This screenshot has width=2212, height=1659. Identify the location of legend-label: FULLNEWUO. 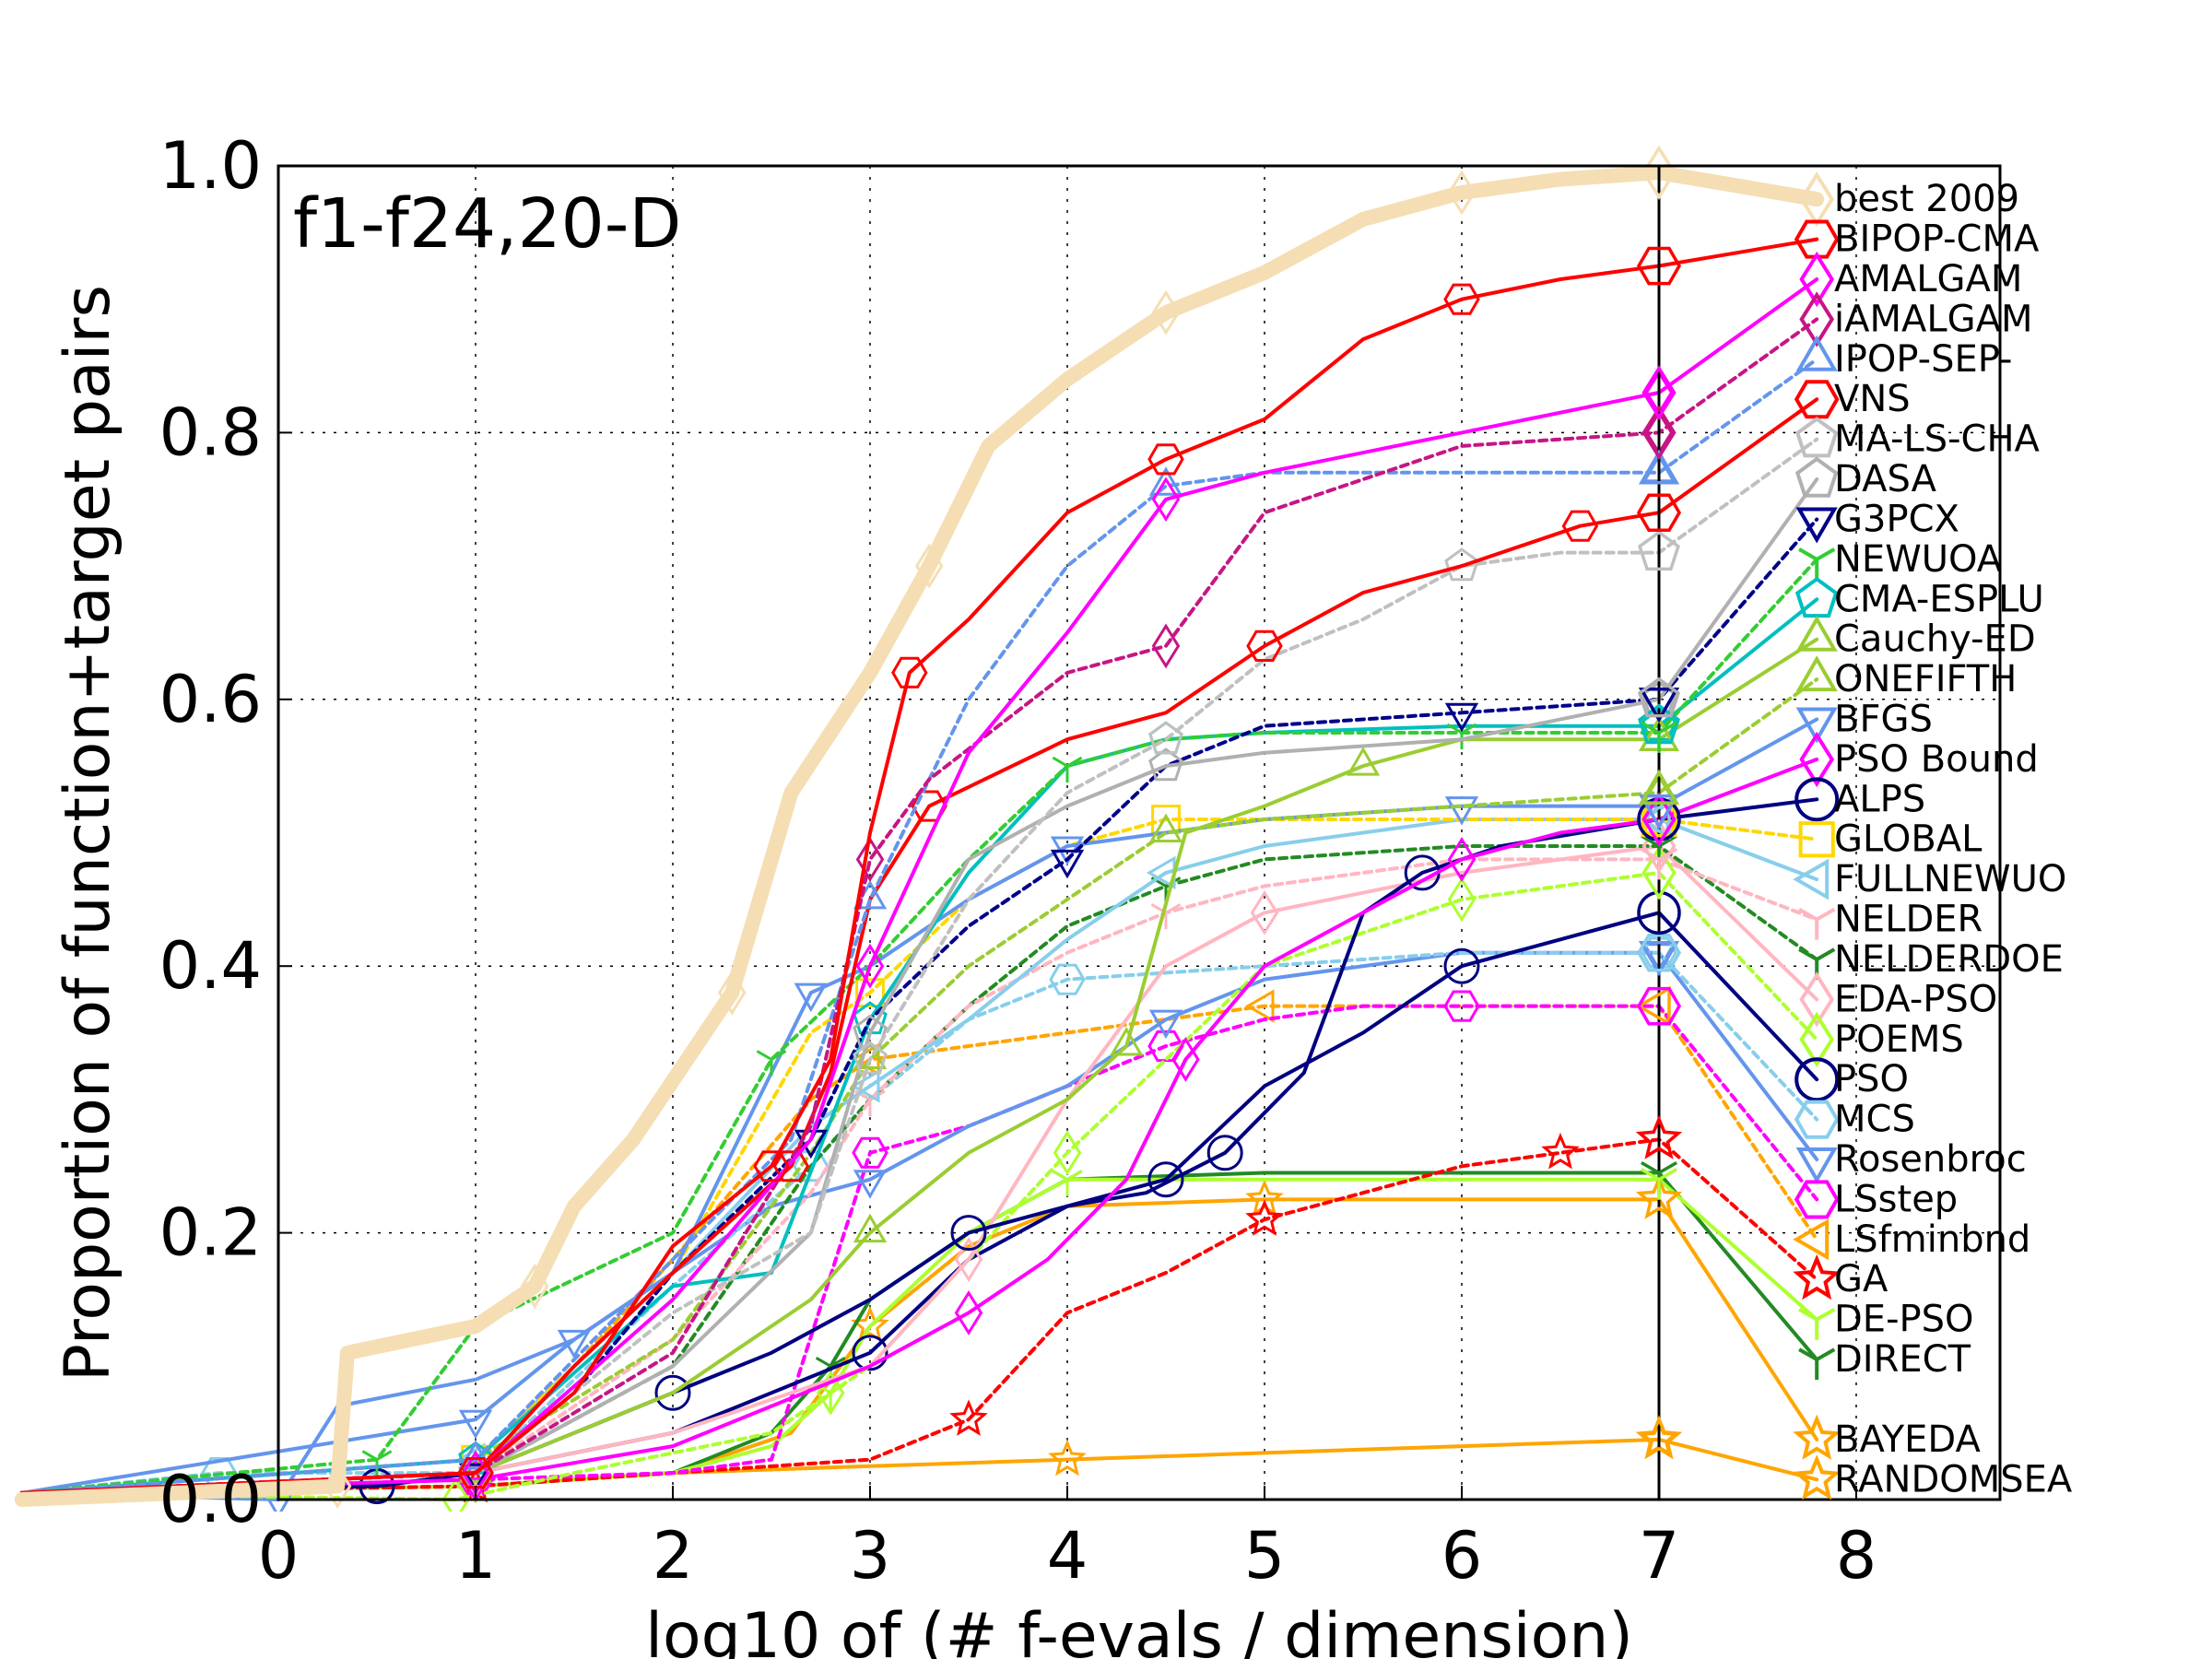
(1950, 879).